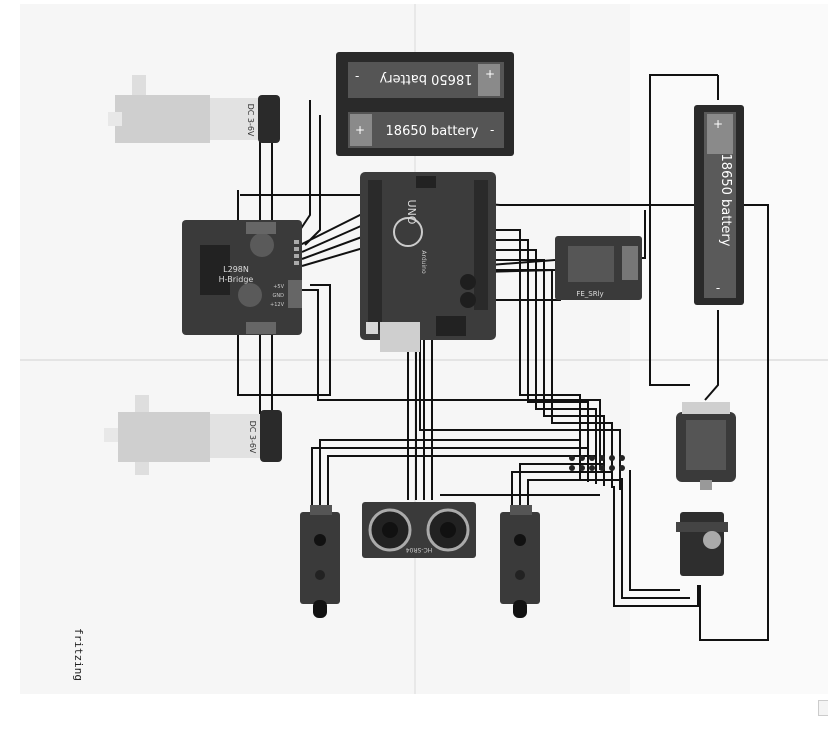 The image size is (828, 740). I want to click on motor-bottom-shaft, so click(111, 435).